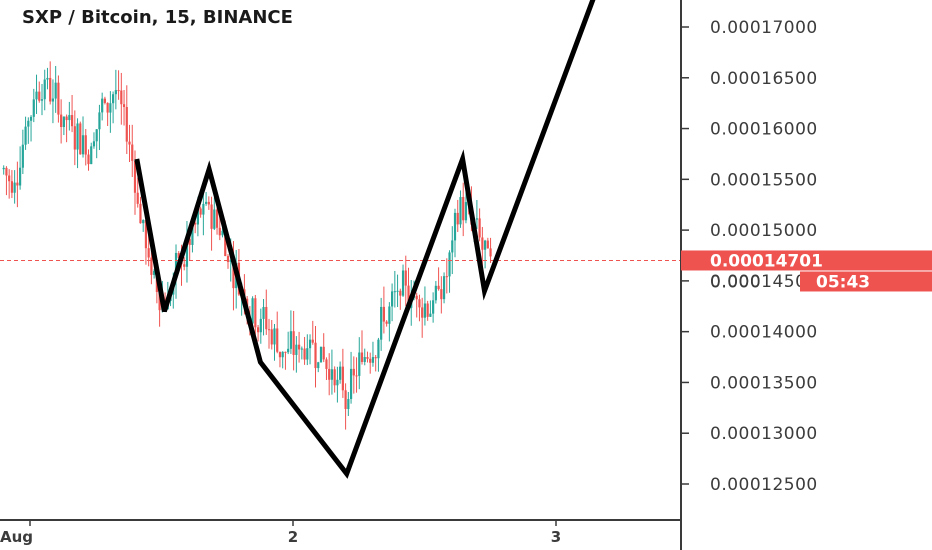 Image resolution: width=932 pixels, height=550 pixels. I want to click on price-tick-label: 0.00016000, so click(764, 130).